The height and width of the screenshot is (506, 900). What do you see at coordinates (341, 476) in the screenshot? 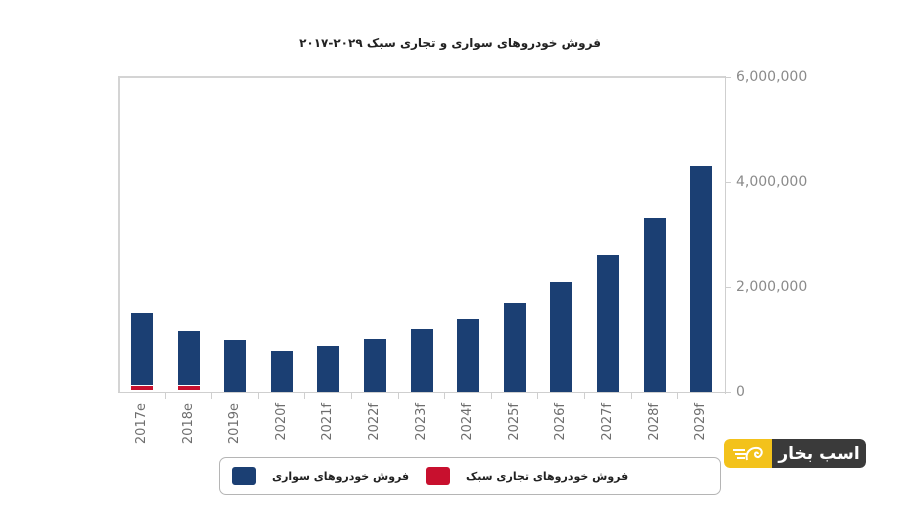
I see `legend-label-passenger: فروش خودروهای سواری` at bounding box center [341, 476].